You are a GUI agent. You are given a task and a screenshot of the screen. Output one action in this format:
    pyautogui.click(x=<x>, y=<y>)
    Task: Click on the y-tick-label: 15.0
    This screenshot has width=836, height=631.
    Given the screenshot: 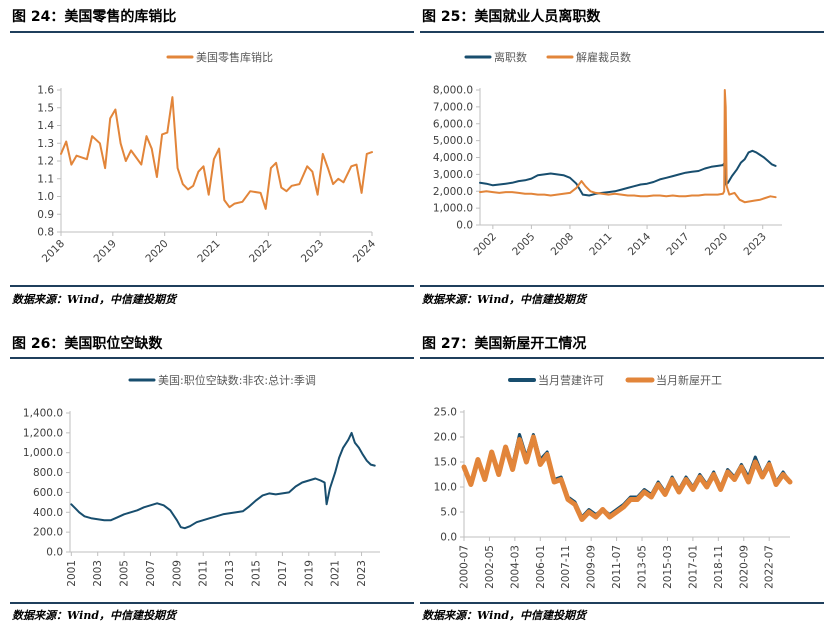 What is the action you would take?
    pyautogui.click(x=445, y=463)
    